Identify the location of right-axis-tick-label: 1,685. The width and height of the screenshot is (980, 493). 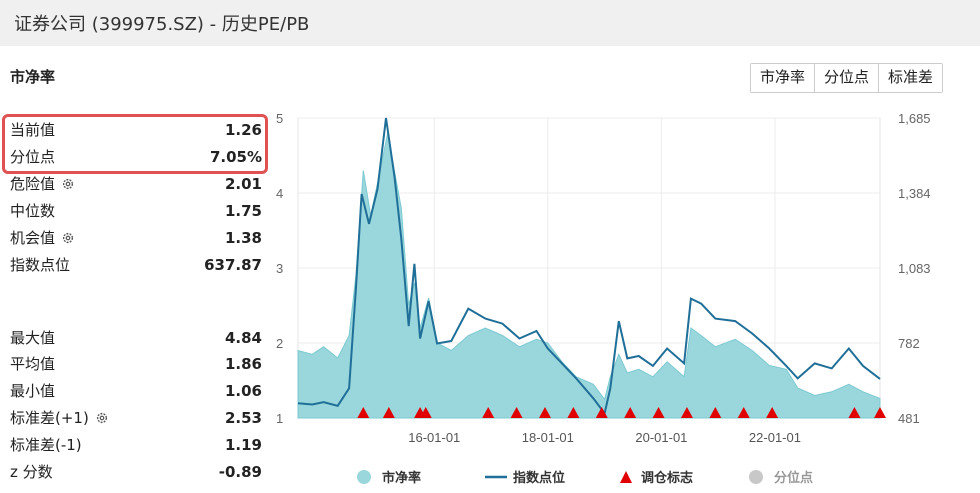
(914, 118).